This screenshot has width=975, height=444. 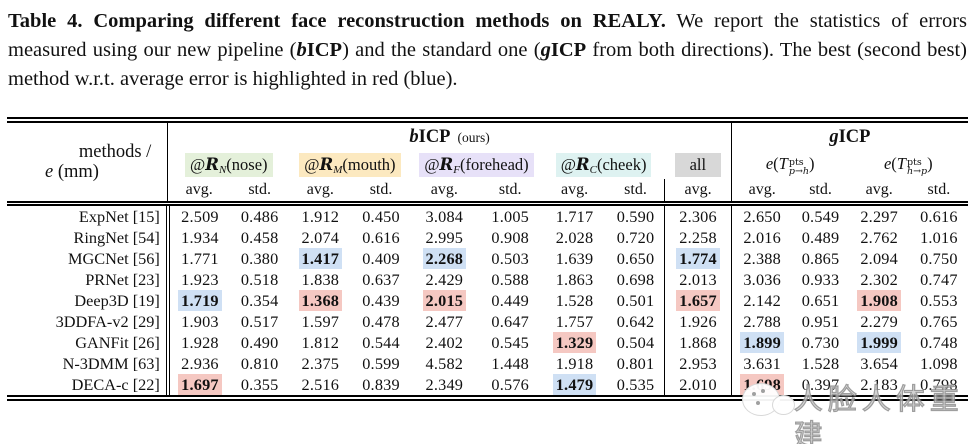 What do you see at coordinates (200, 279) in the screenshot?
I see `value-cell: 1.923` at bounding box center [200, 279].